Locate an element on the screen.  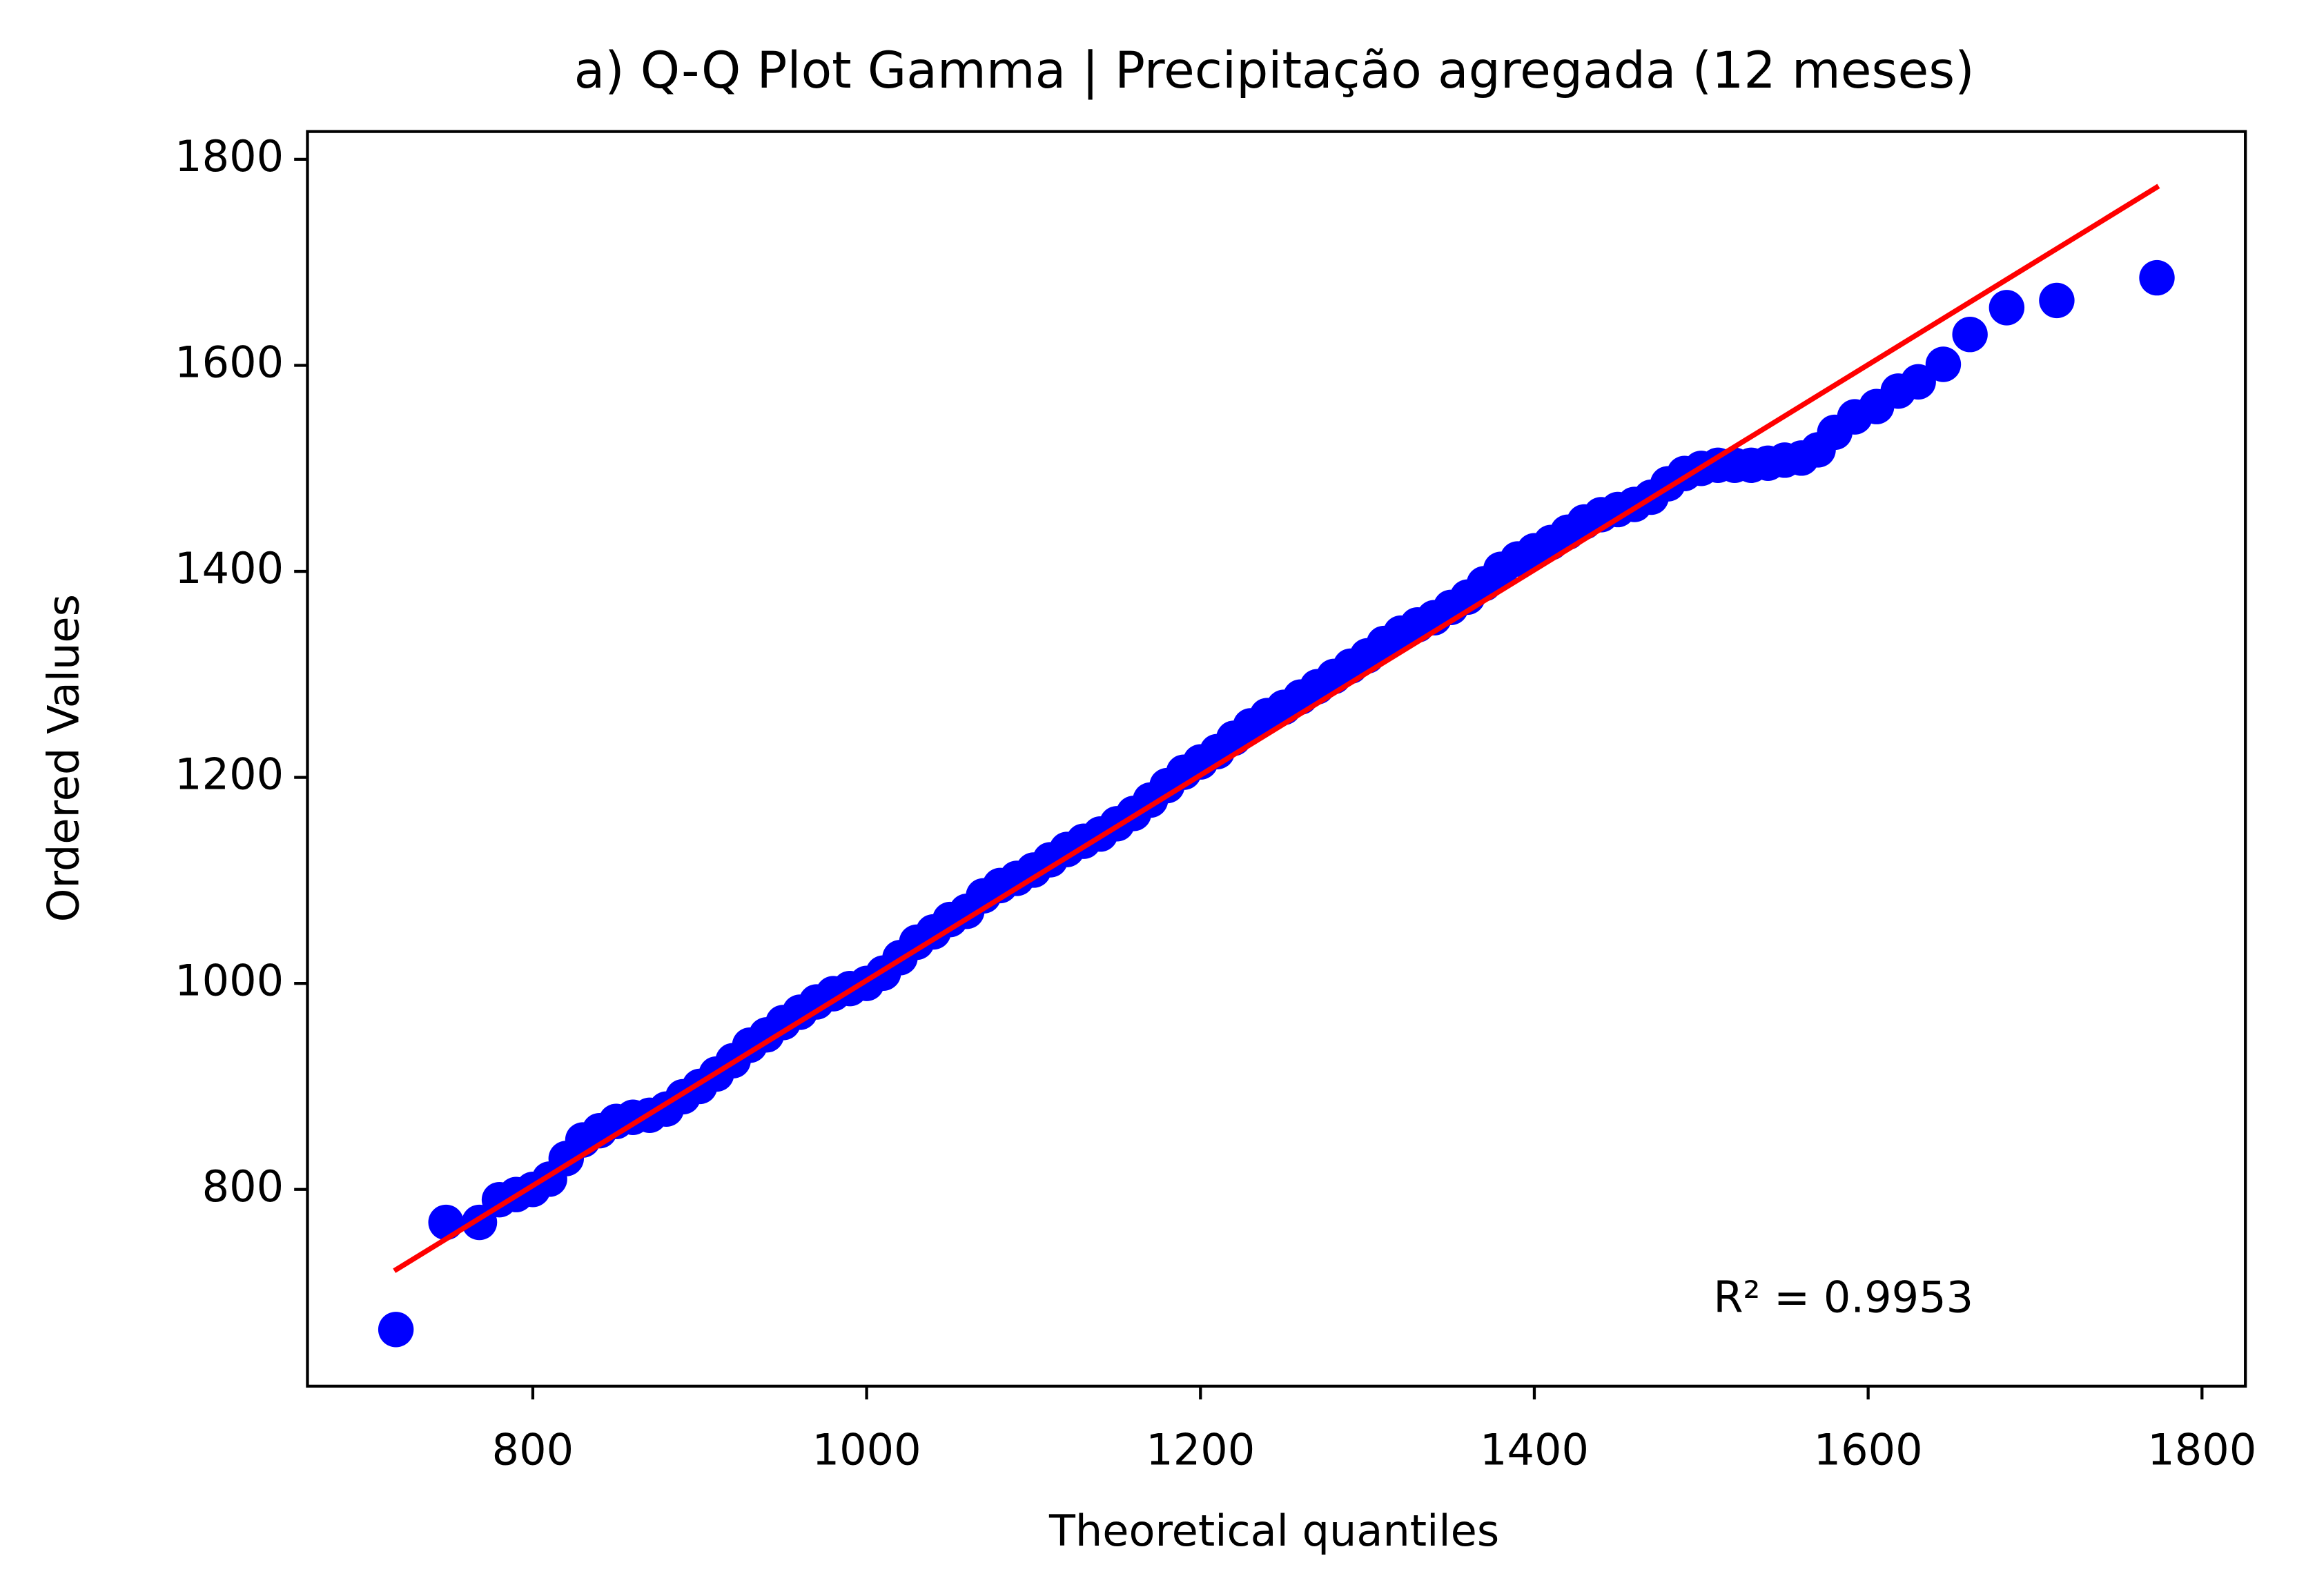
x-tick-label: 1200 is located at coordinates (1200, 1449).